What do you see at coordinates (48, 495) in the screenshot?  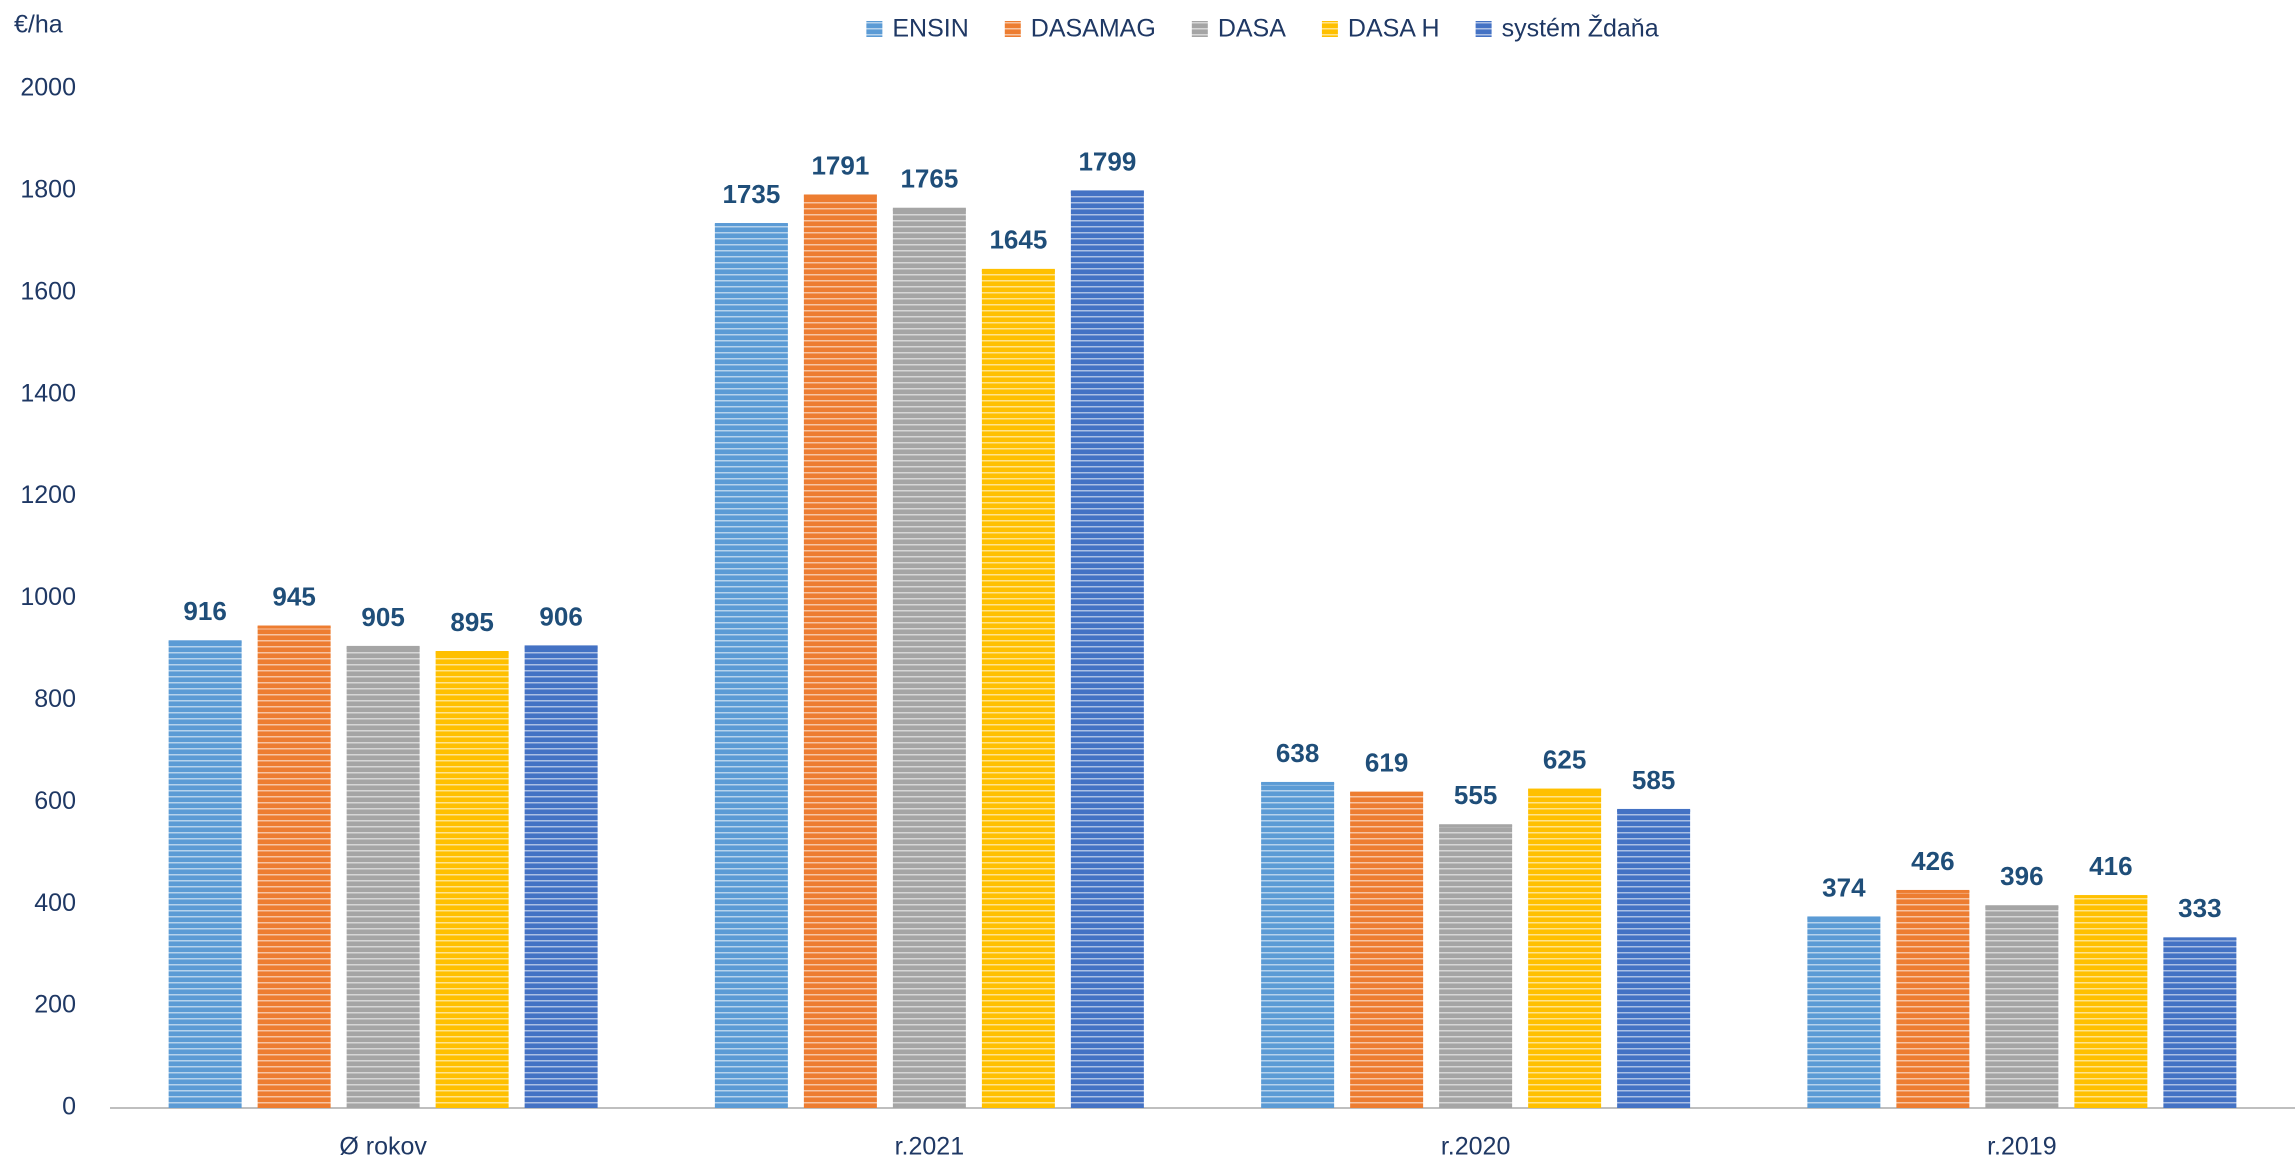 I see `y-tick-label: 1200` at bounding box center [48, 495].